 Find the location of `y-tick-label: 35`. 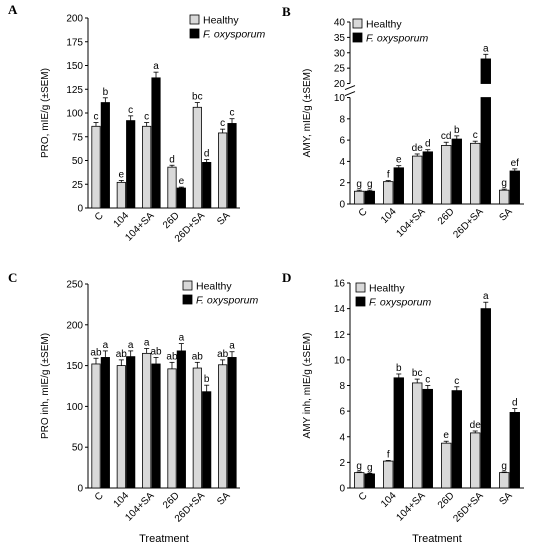

y-tick-label: 35 is located at coordinates (340, 38).